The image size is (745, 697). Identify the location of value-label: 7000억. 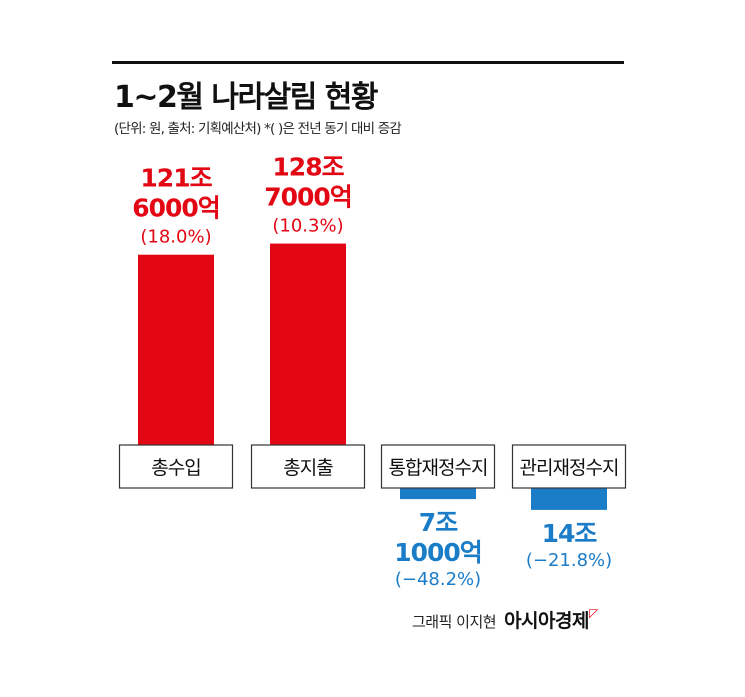
(308, 197).